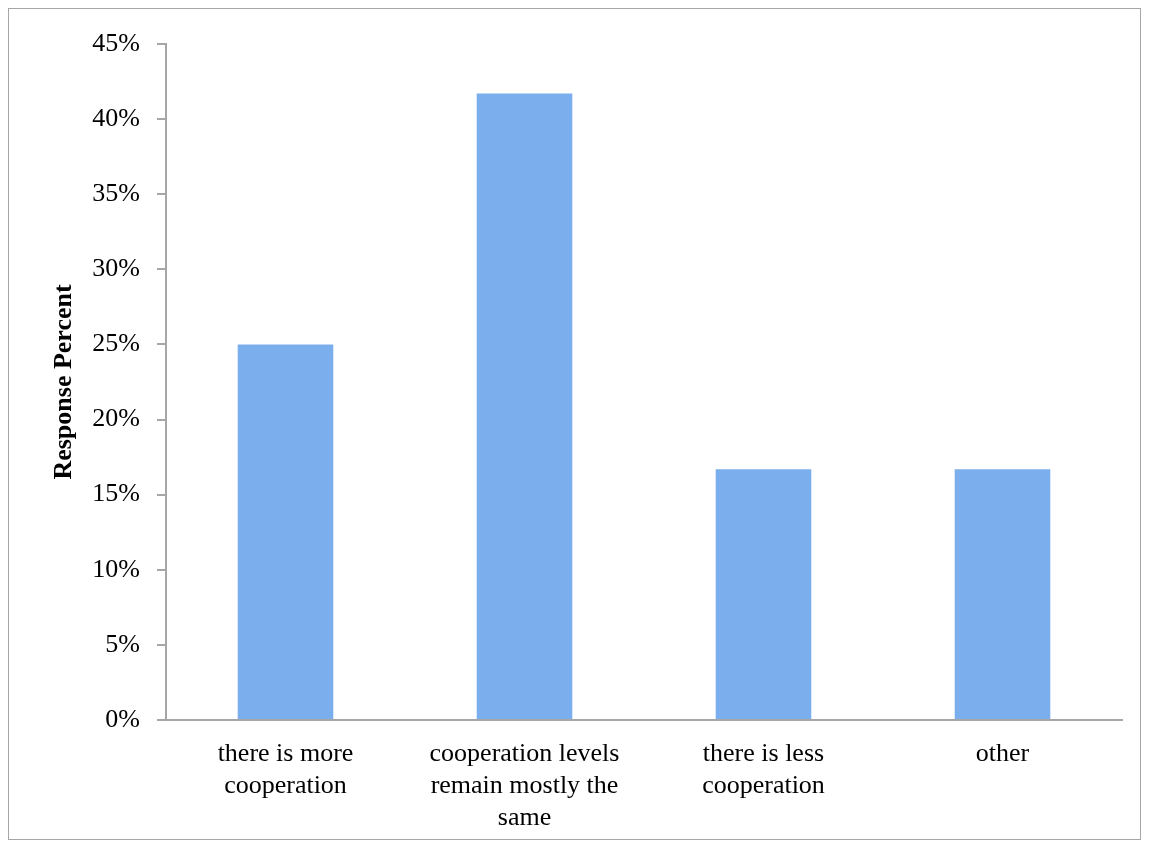 This screenshot has height=848, width=1149. What do you see at coordinates (63, 382) in the screenshot?
I see `y-axis-title: Response Percent` at bounding box center [63, 382].